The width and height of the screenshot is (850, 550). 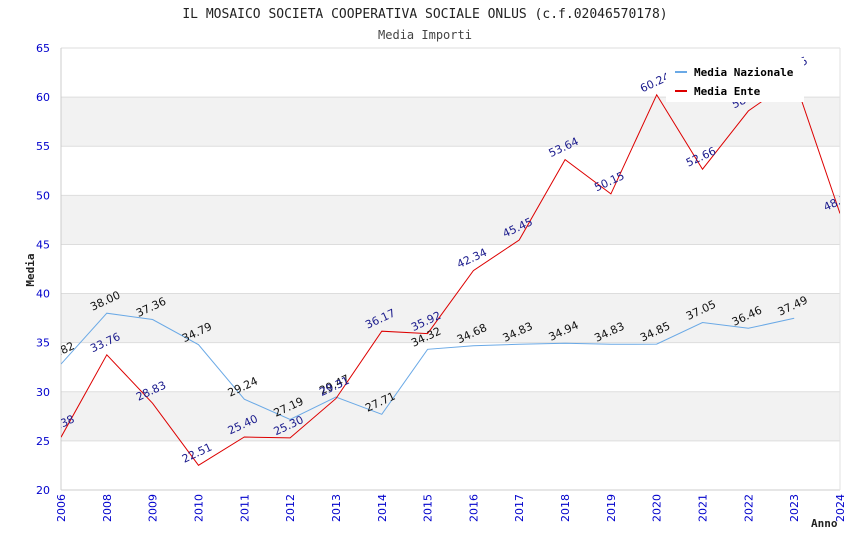 What do you see at coordinates (657, 508) in the screenshot?
I see `x-tick-label: 2020` at bounding box center [657, 508].